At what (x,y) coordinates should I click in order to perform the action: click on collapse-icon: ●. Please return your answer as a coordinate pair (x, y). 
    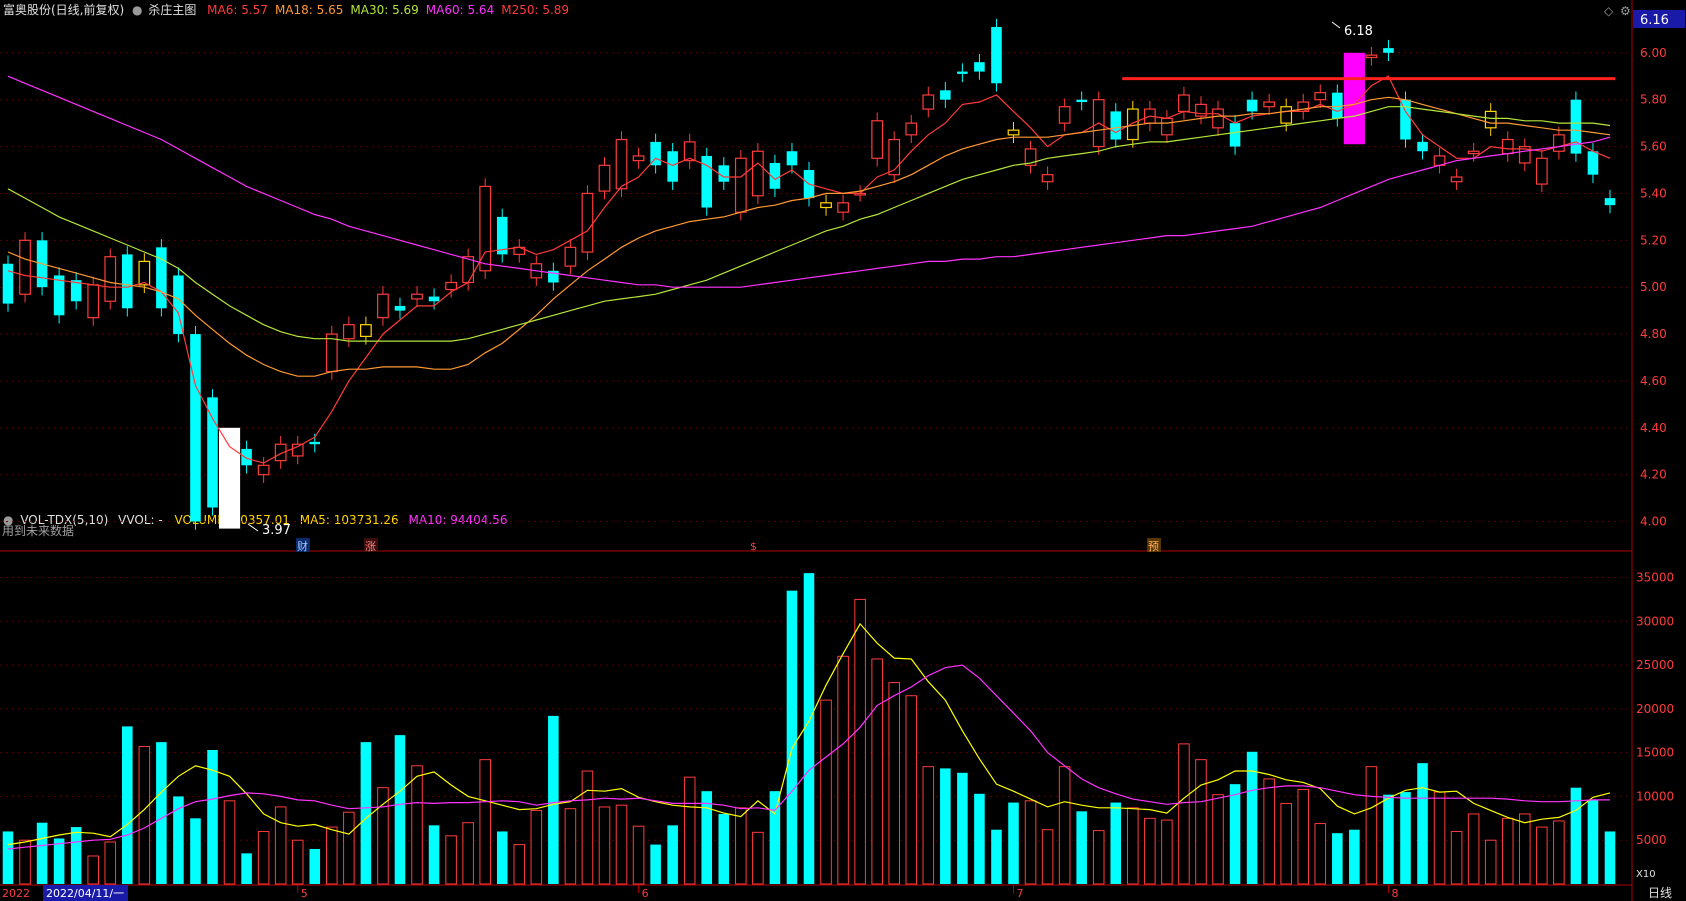
    Looking at the image, I should click on (8, 520).